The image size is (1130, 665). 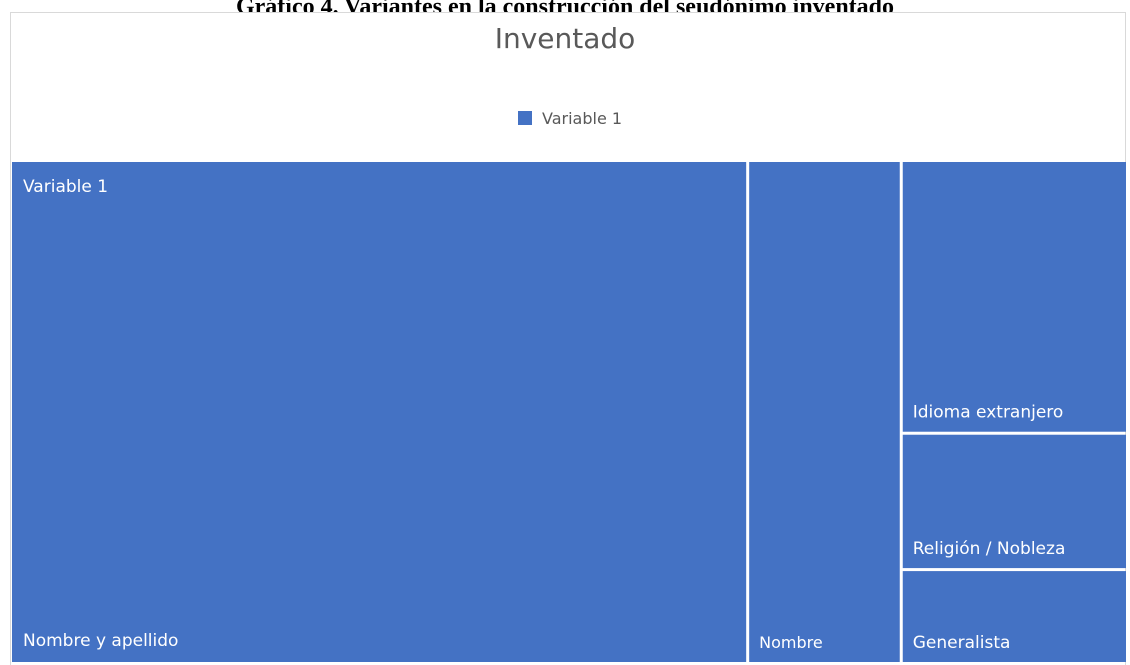 I want to click on tile-label-idioma-extranjero: Idioma extranjero, so click(x=988, y=413).